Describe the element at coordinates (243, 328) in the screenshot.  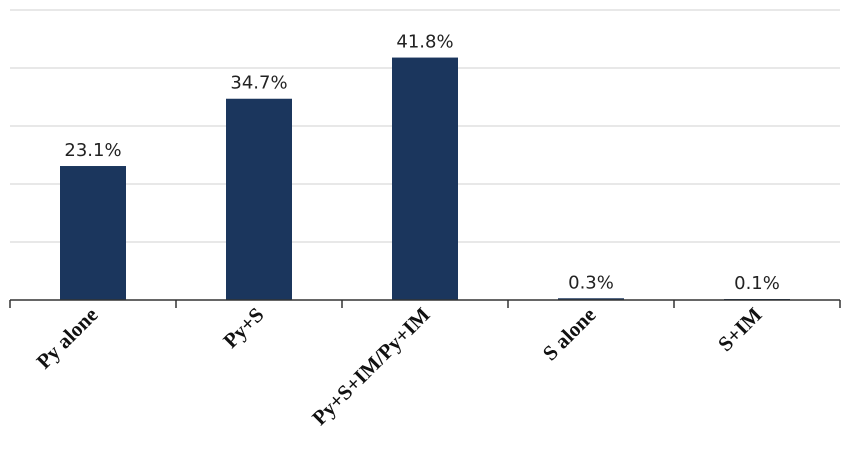
I see `category-label: Py+S` at that location.